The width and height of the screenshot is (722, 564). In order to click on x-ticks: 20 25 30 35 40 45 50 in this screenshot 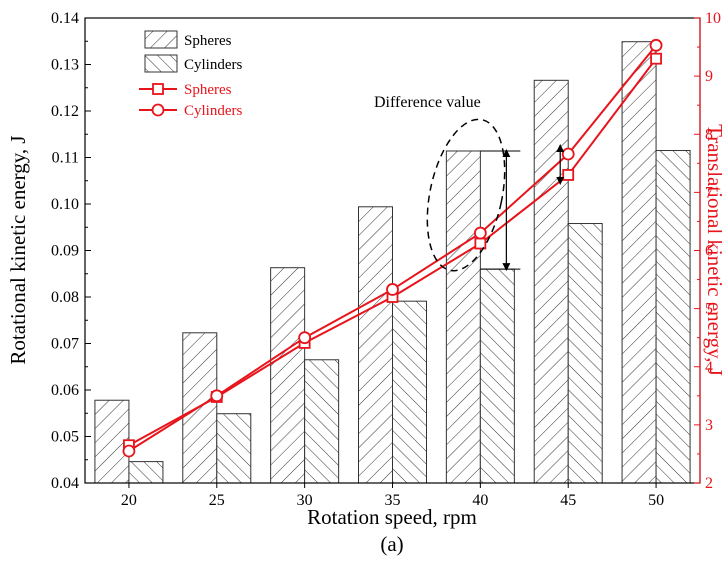, I will do `click(392, 496)`.